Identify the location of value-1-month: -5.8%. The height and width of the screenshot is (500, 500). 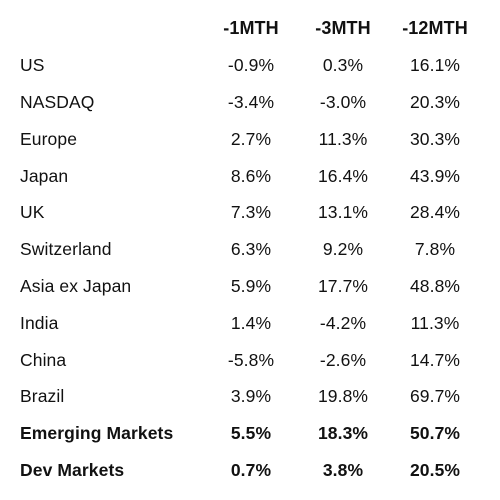
(251, 359).